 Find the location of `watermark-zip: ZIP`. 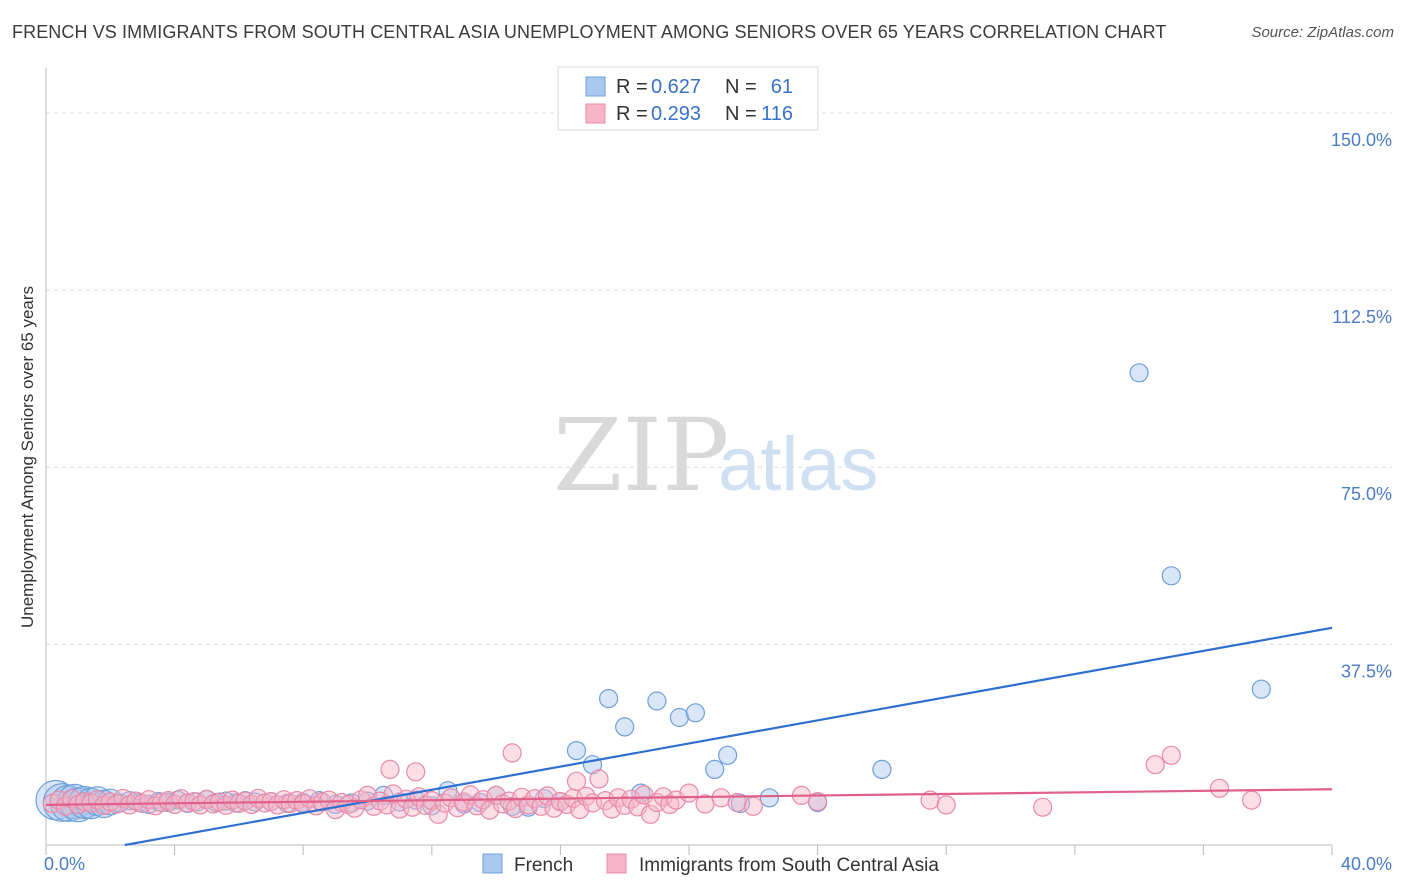

watermark-zip: ZIP is located at coordinates (641, 455).